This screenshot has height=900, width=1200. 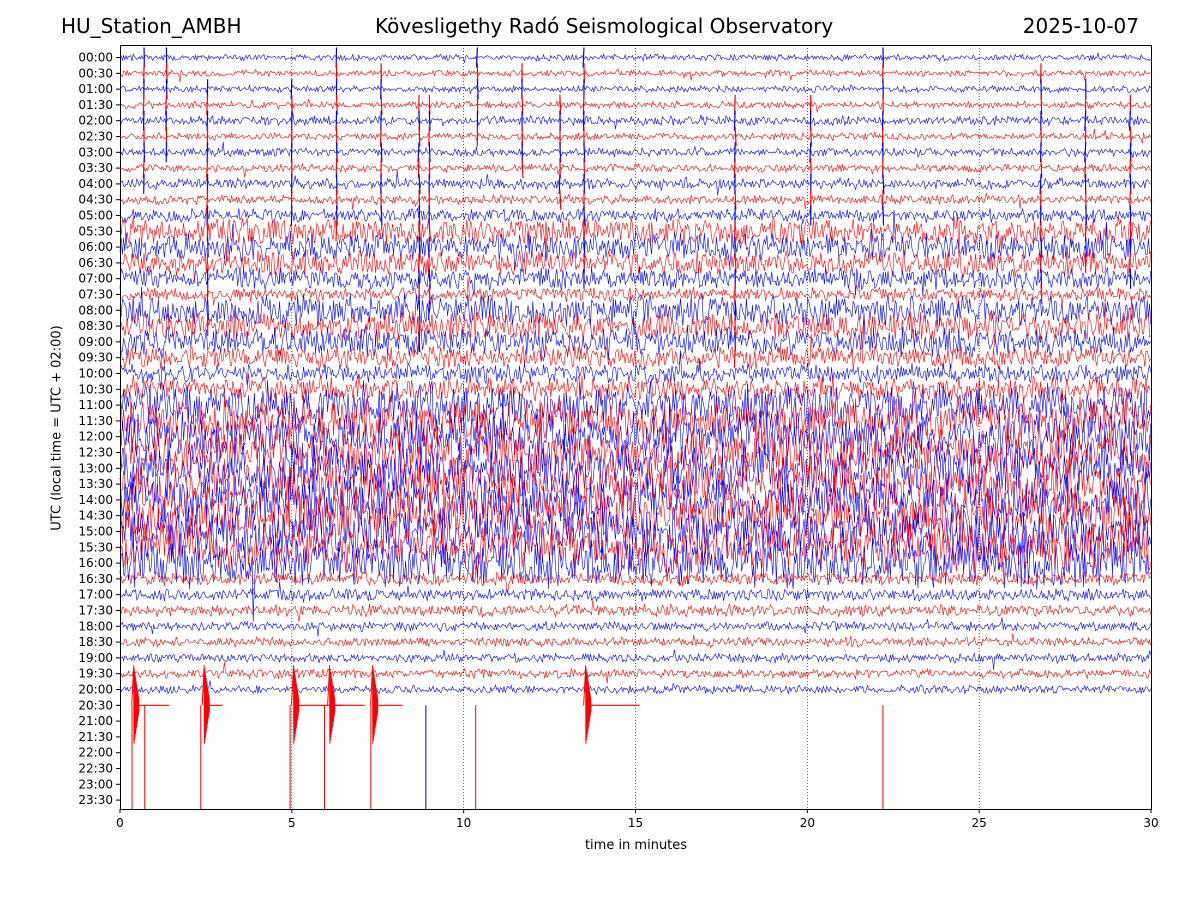 What do you see at coordinates (95, 674) in the screenshot?
I see `y-tick-label: 19:30` at bounding box center [95, 674].